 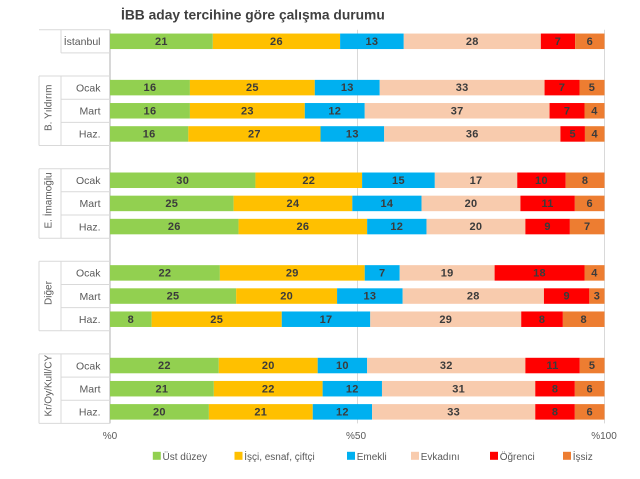 I want to click on svg-text: 27, so click(x=254, y=135).